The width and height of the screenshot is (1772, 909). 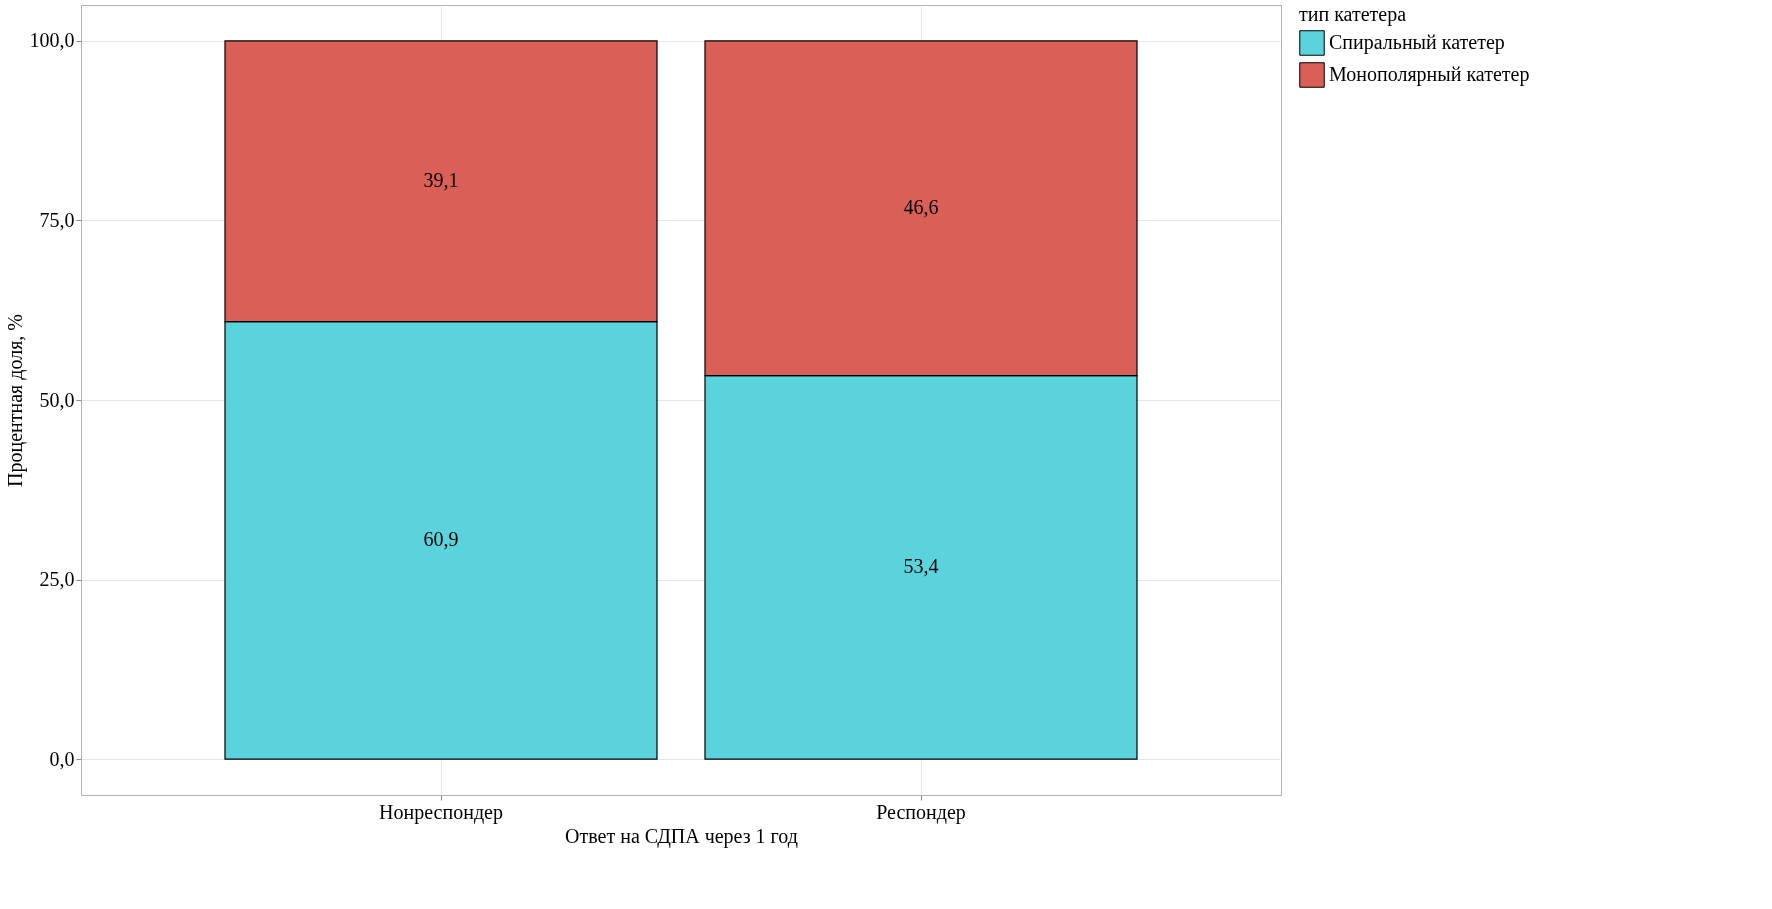 I want to click on y-tick-label: 0,0, so click(x=62, y=758).